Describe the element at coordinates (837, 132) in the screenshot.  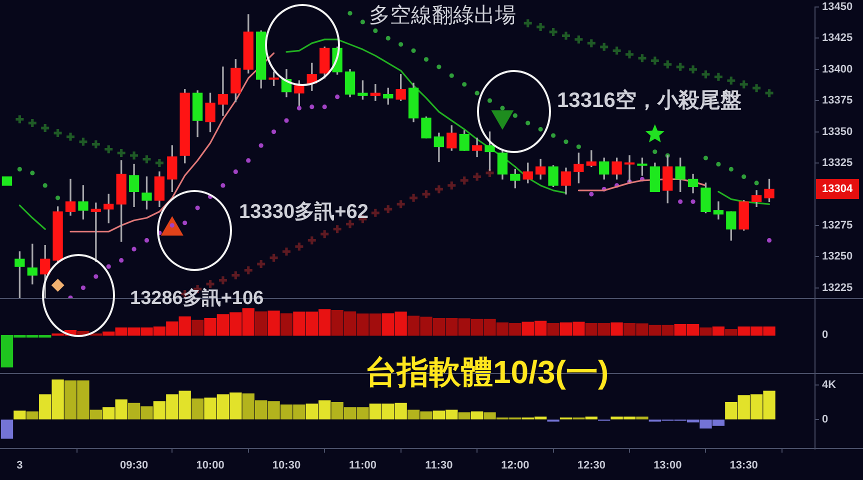
I see `y-tick-label: 13350` at that location.